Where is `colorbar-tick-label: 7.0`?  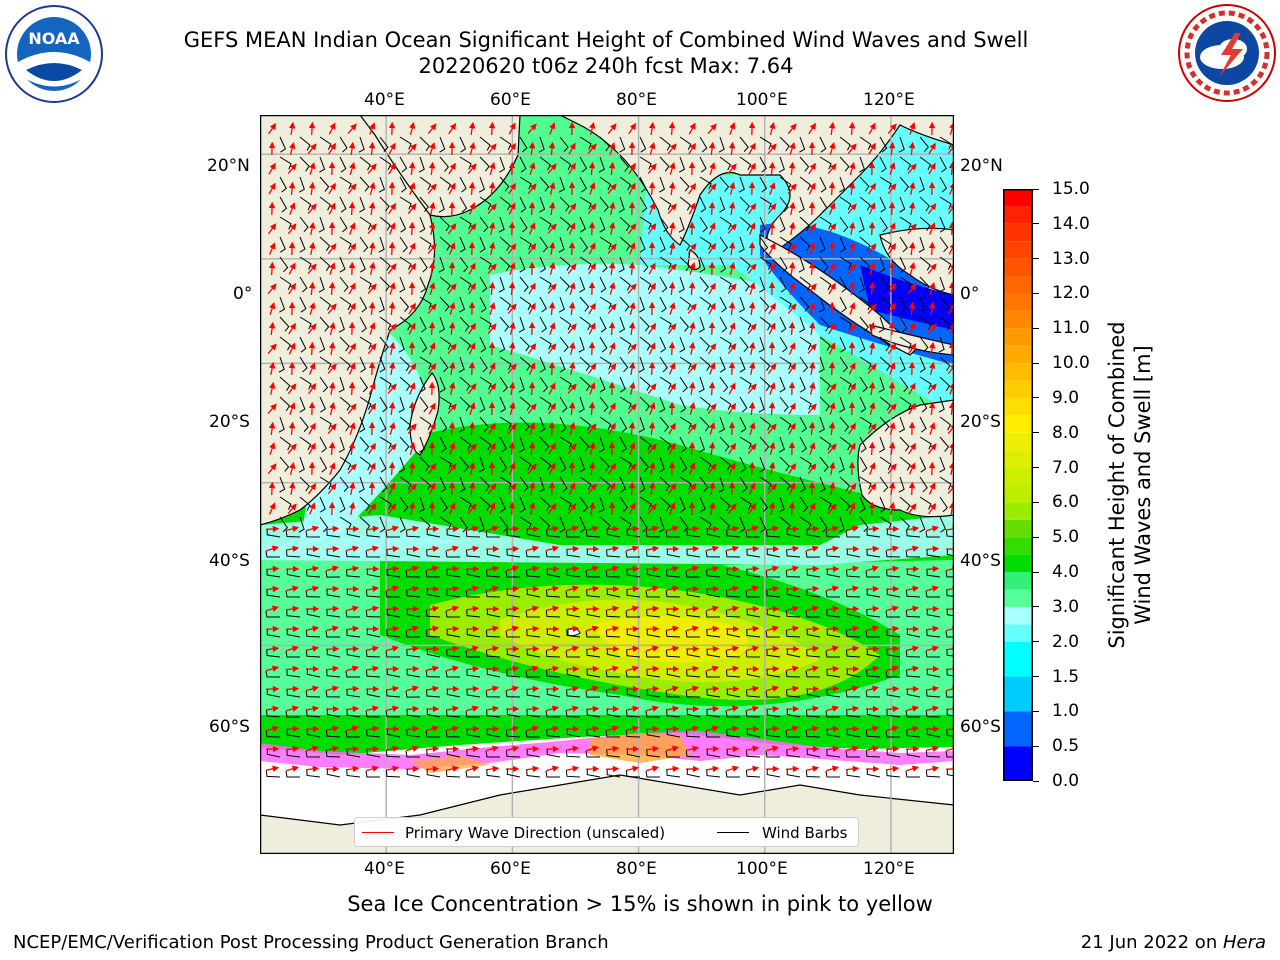 colorbar-tick-label: 7.0 is located at coordinates (1066, 467).